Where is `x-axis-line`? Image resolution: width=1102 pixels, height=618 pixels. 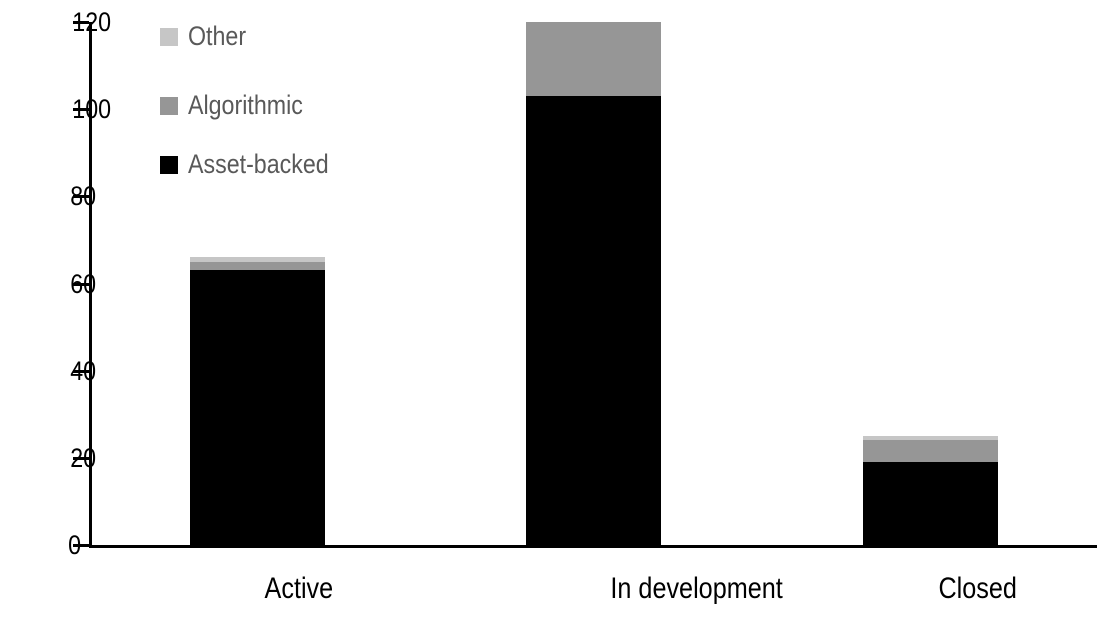 x-axis-line is located at coordinates (593, 546).